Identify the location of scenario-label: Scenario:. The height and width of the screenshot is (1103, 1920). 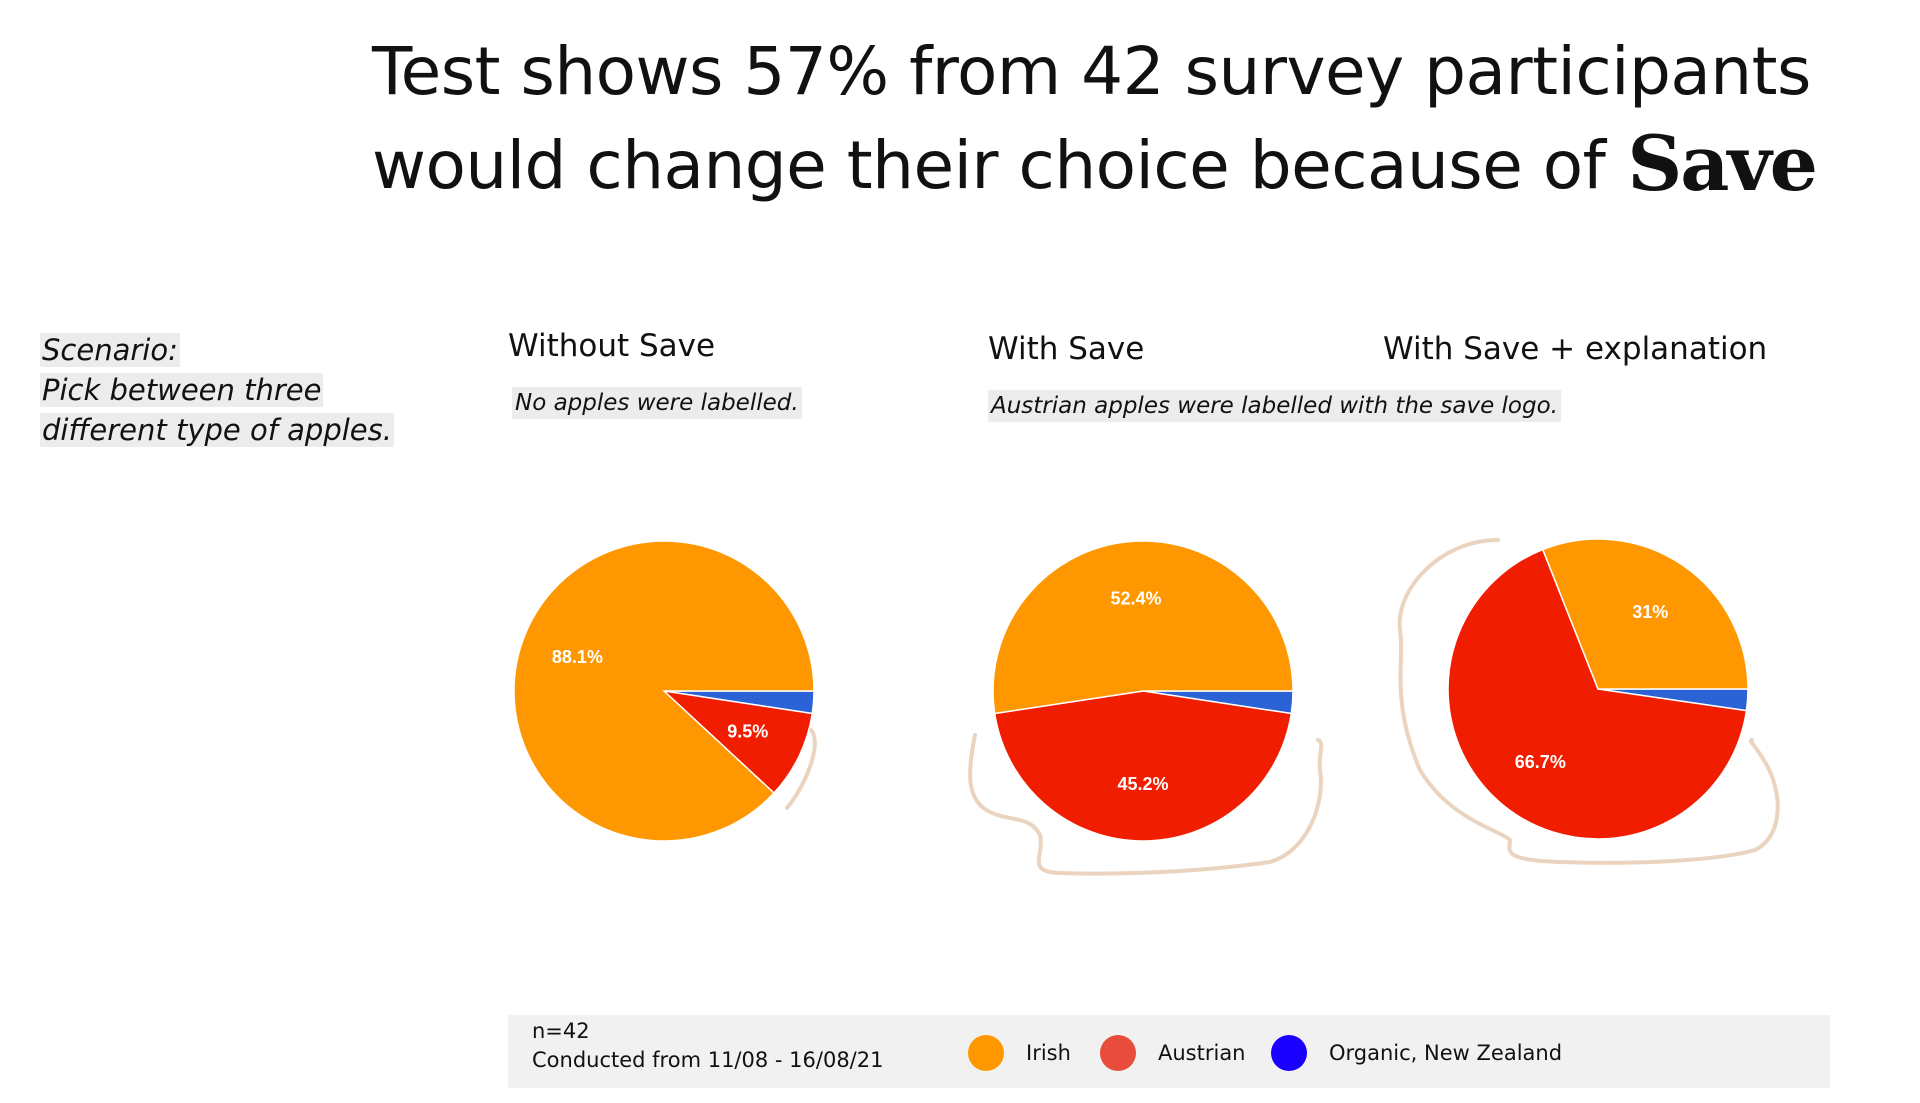
(110, 350).